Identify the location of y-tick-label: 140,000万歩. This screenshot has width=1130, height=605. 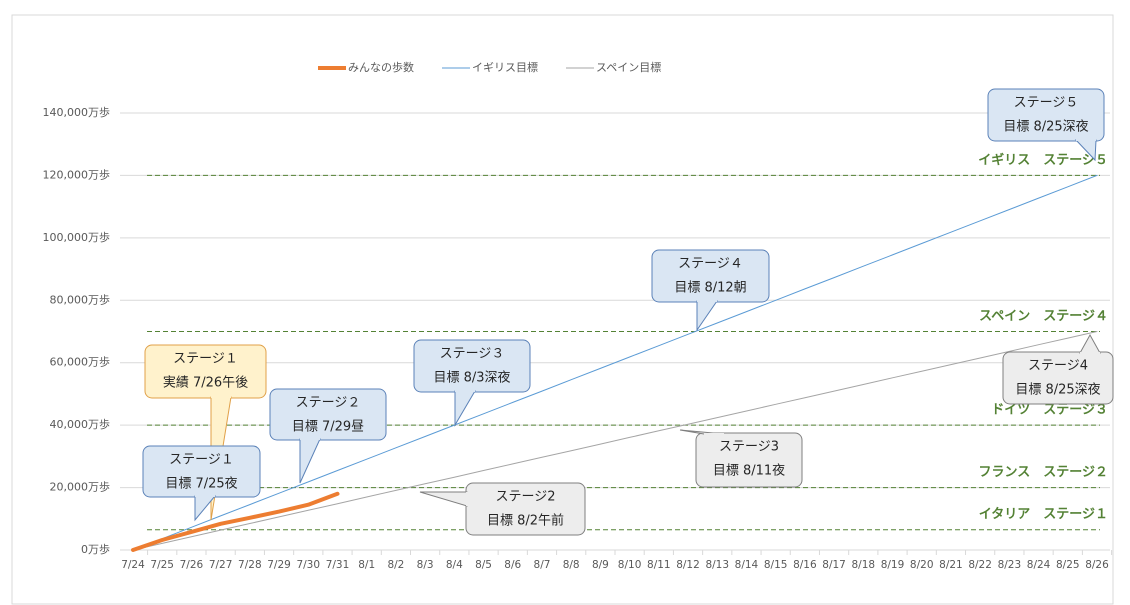
(77, 112).